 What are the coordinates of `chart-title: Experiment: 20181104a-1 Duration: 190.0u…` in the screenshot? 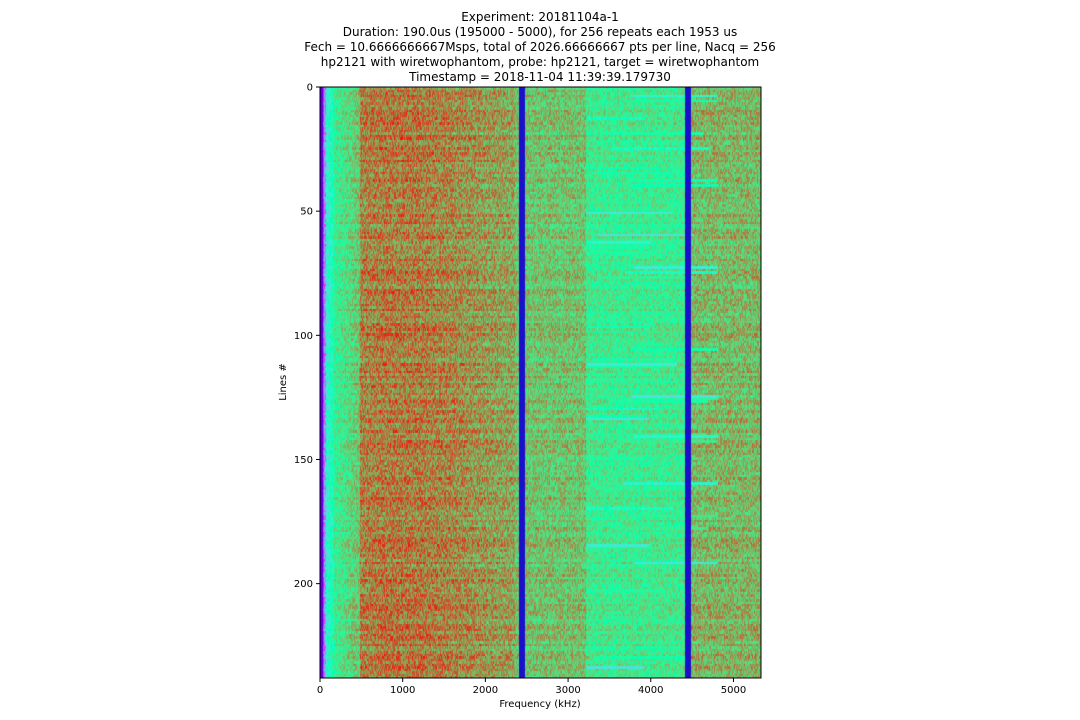 It's located at (540, 47).